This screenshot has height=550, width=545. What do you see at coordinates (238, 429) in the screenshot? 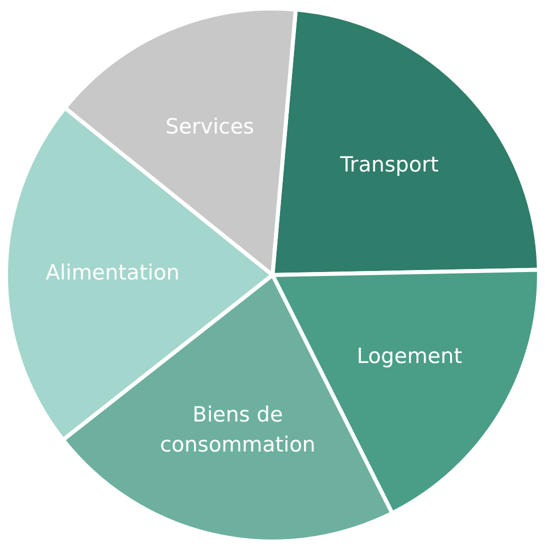
I see `slice-label: Biens de consommation` at bounding box center [238, 429].